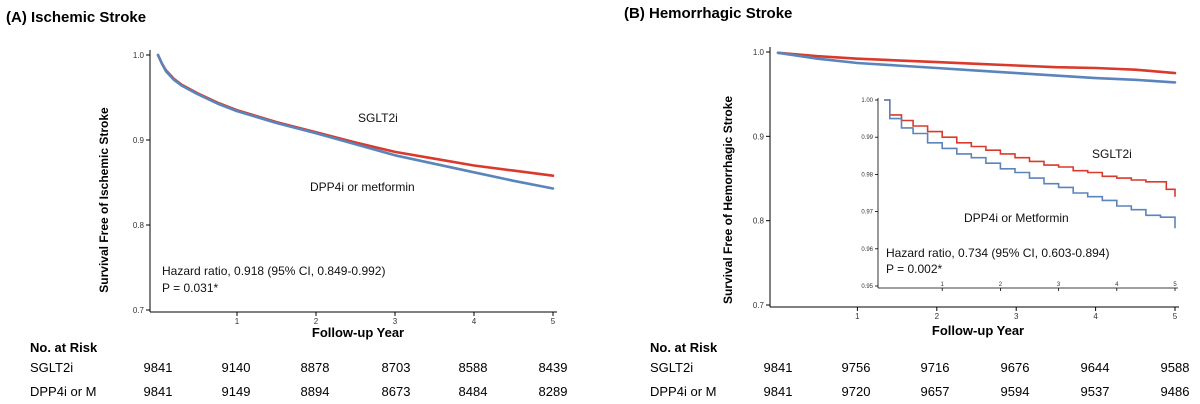  I want to click on panel-a-y-tick-label: 1.0, so click(139, 55).